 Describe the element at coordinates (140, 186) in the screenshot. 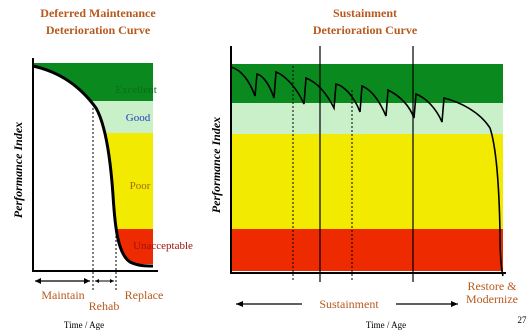

I see `zone-label-poor: Poor` at that location.